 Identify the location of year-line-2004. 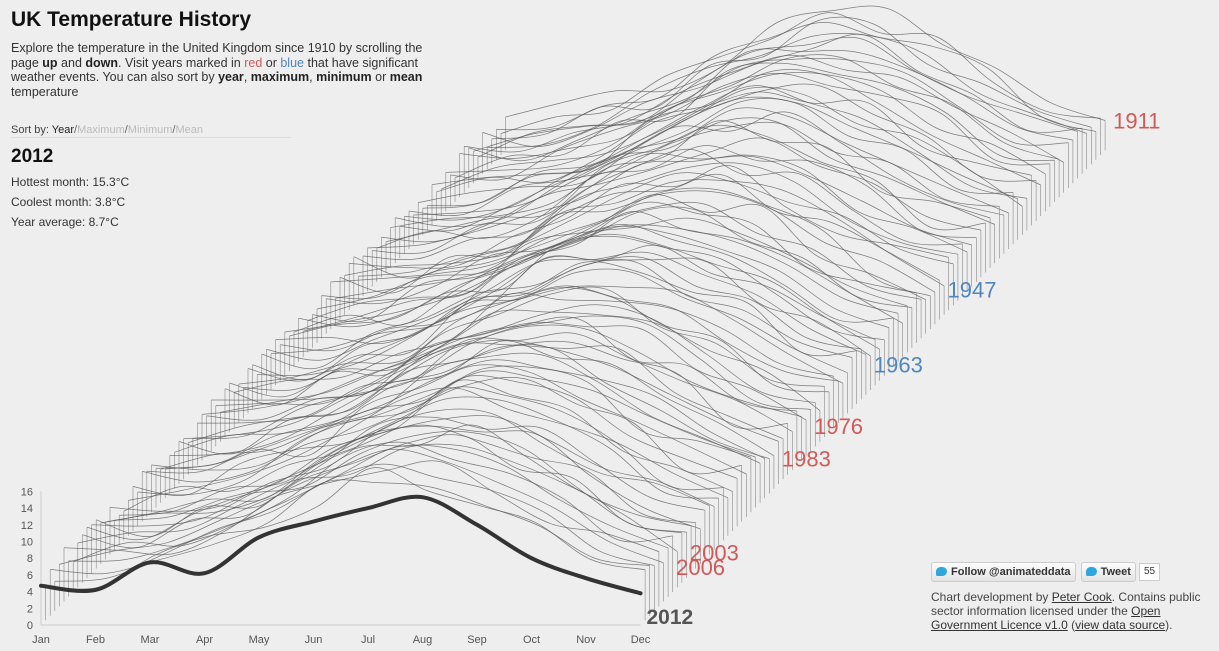
(377, 497).